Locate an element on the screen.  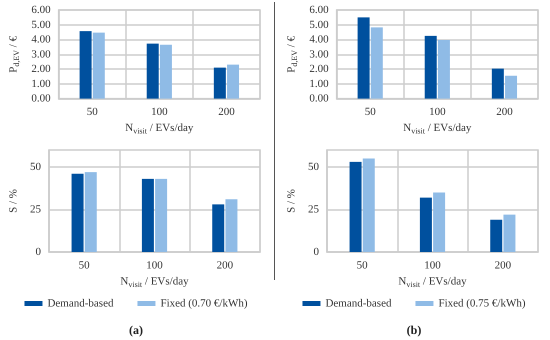
text: (b) is located at coordinates (414, 330).